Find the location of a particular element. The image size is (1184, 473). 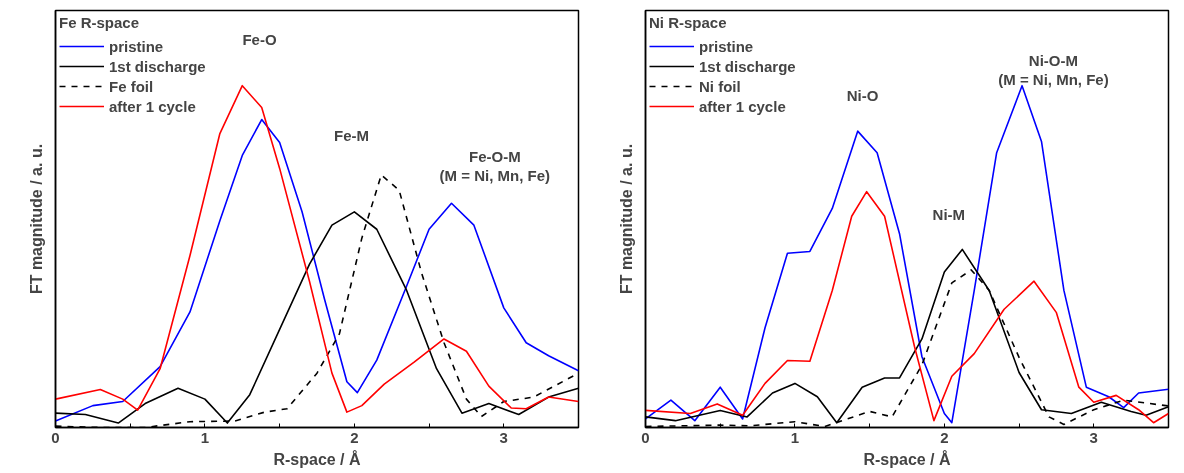

annotation: Ni-O-M (M = Ni, Mn, Fe) is located at coordinates (1053, 69).